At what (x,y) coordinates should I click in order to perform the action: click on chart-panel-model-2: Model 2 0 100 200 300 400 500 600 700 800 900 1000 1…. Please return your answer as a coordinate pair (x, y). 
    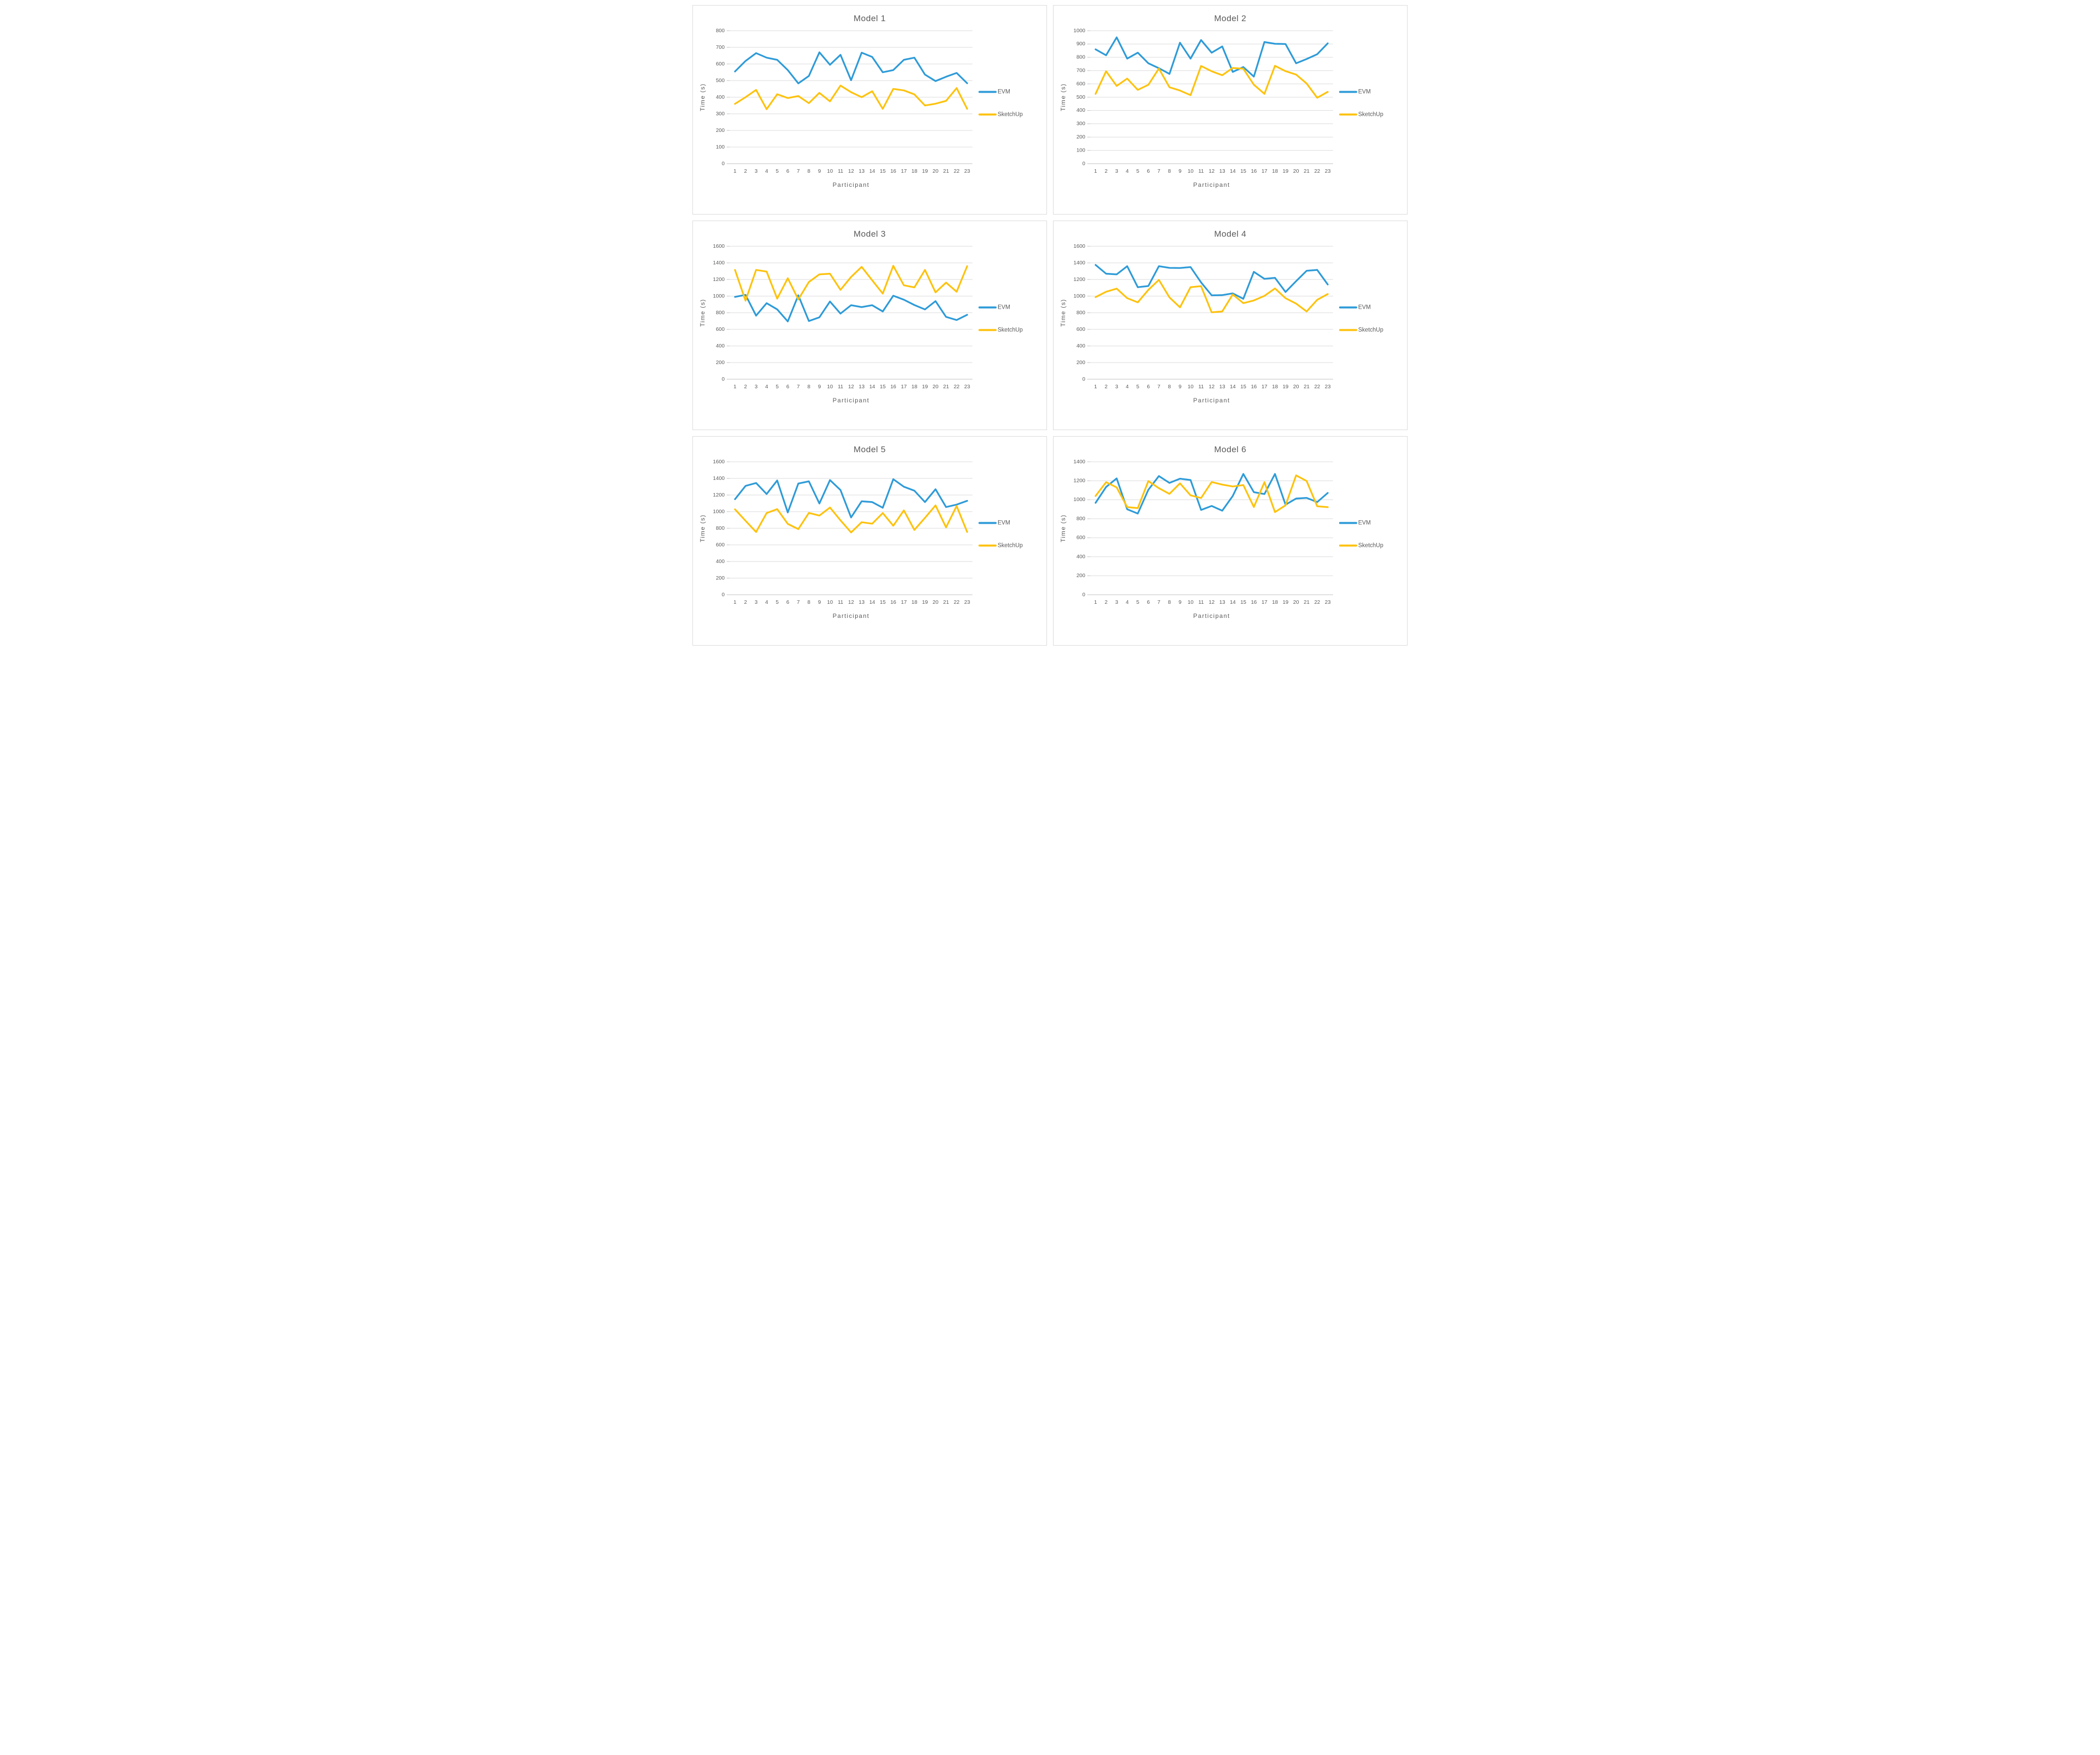
    Looking at the image, I should click on (1230, 110).